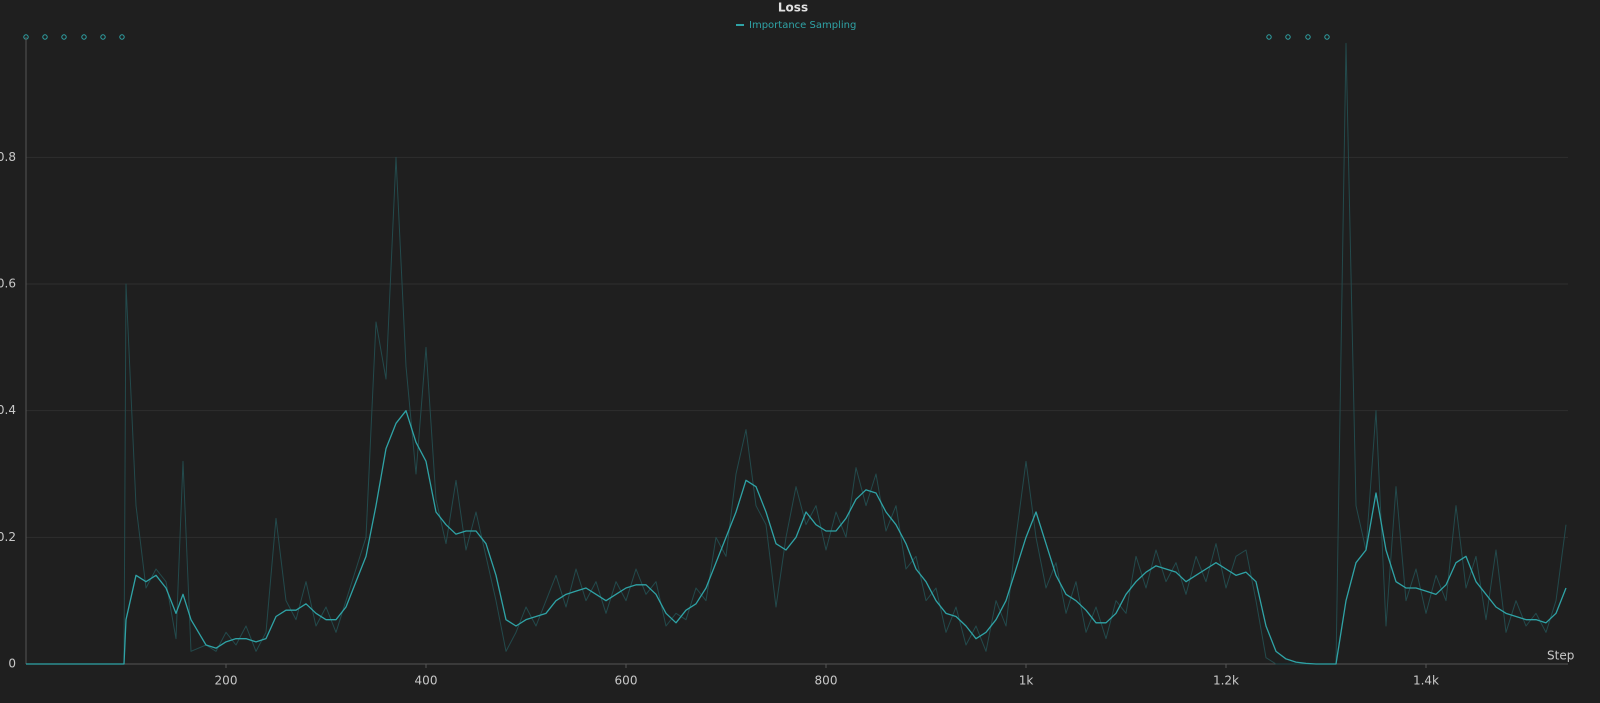  Describe the element at coordinates (802, 25) in the screenshot. I see `legend-label: Importance Sampling` at that location.